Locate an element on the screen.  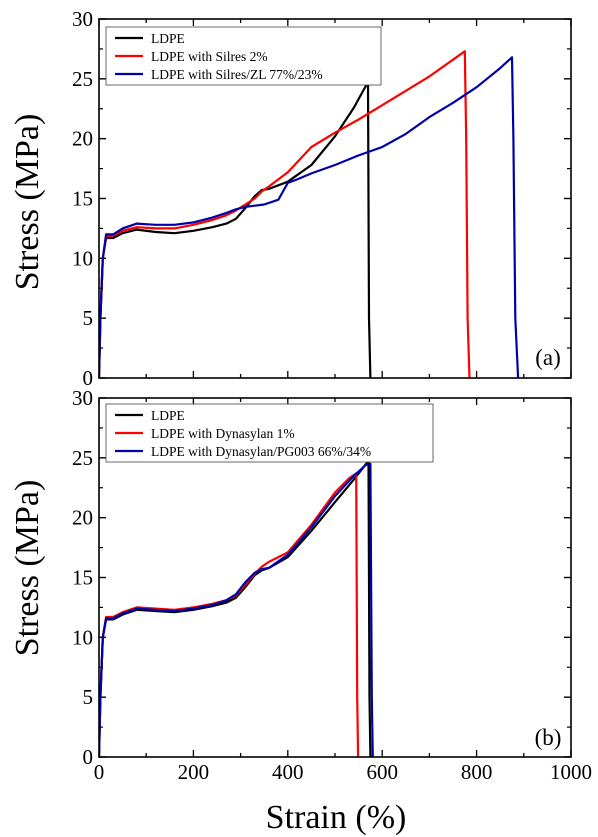
x-tick-label: 600 is located at coordinates (382, 772).